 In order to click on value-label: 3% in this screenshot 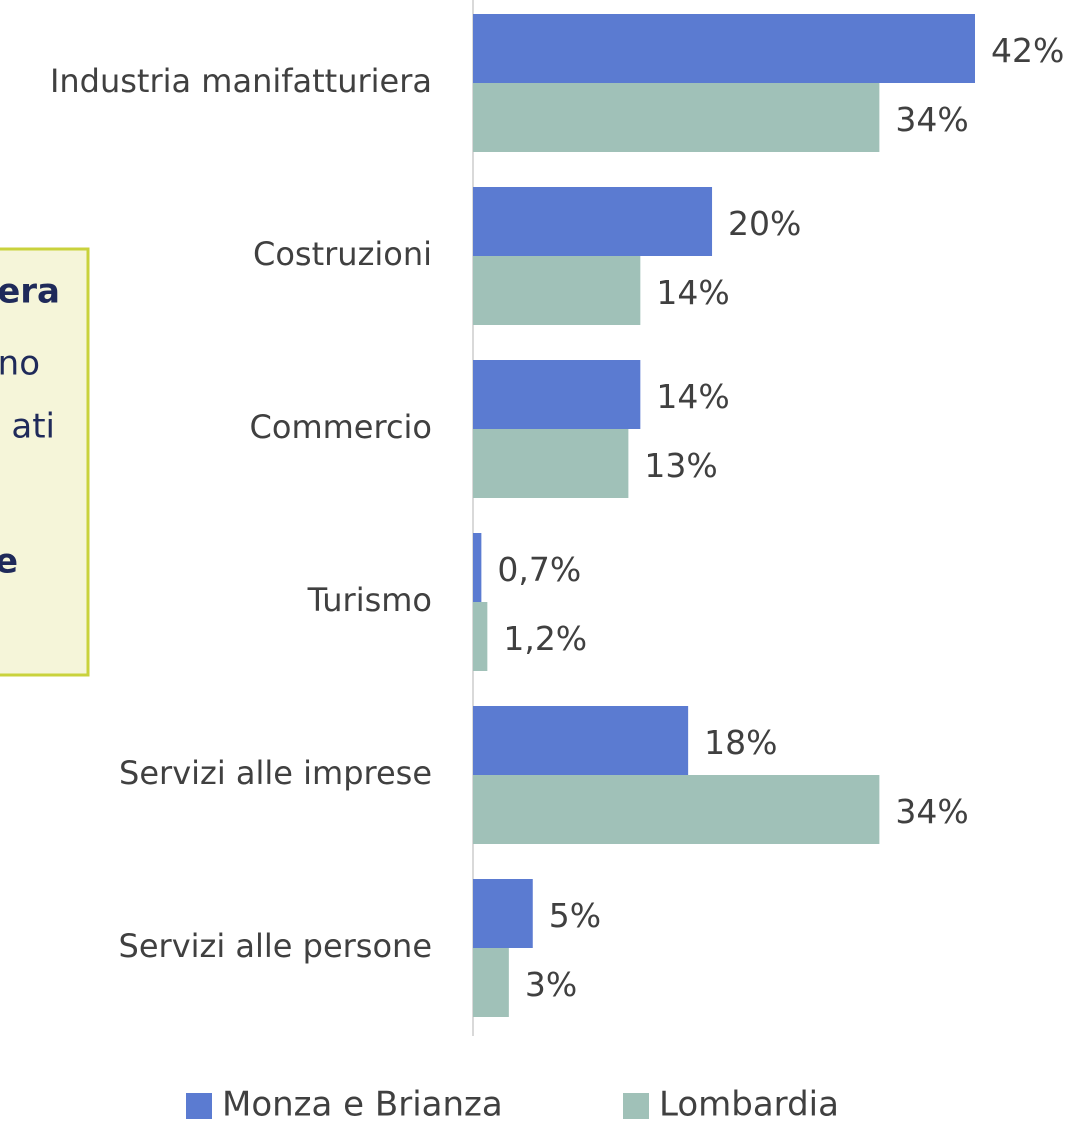, I will do `click(551, 984)`.